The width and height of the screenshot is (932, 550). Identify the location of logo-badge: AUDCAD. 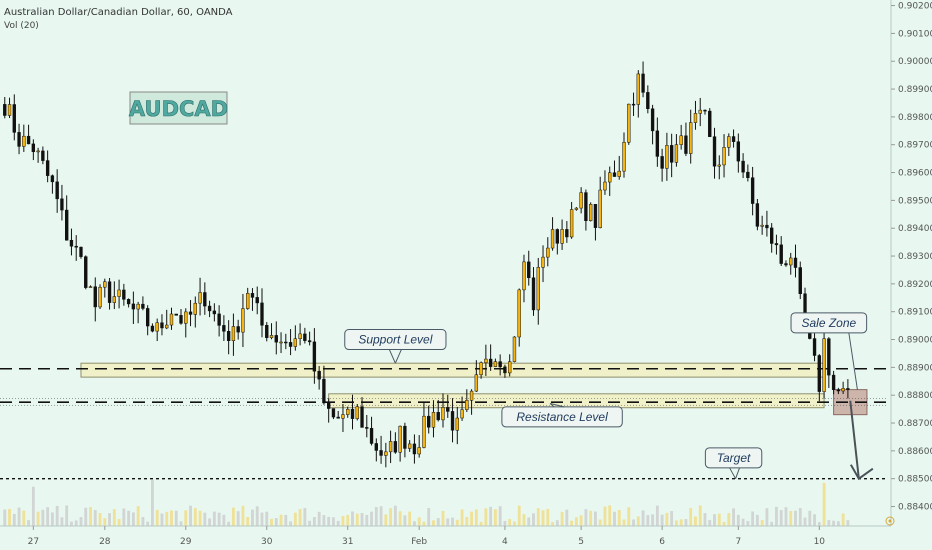
(178, 108).